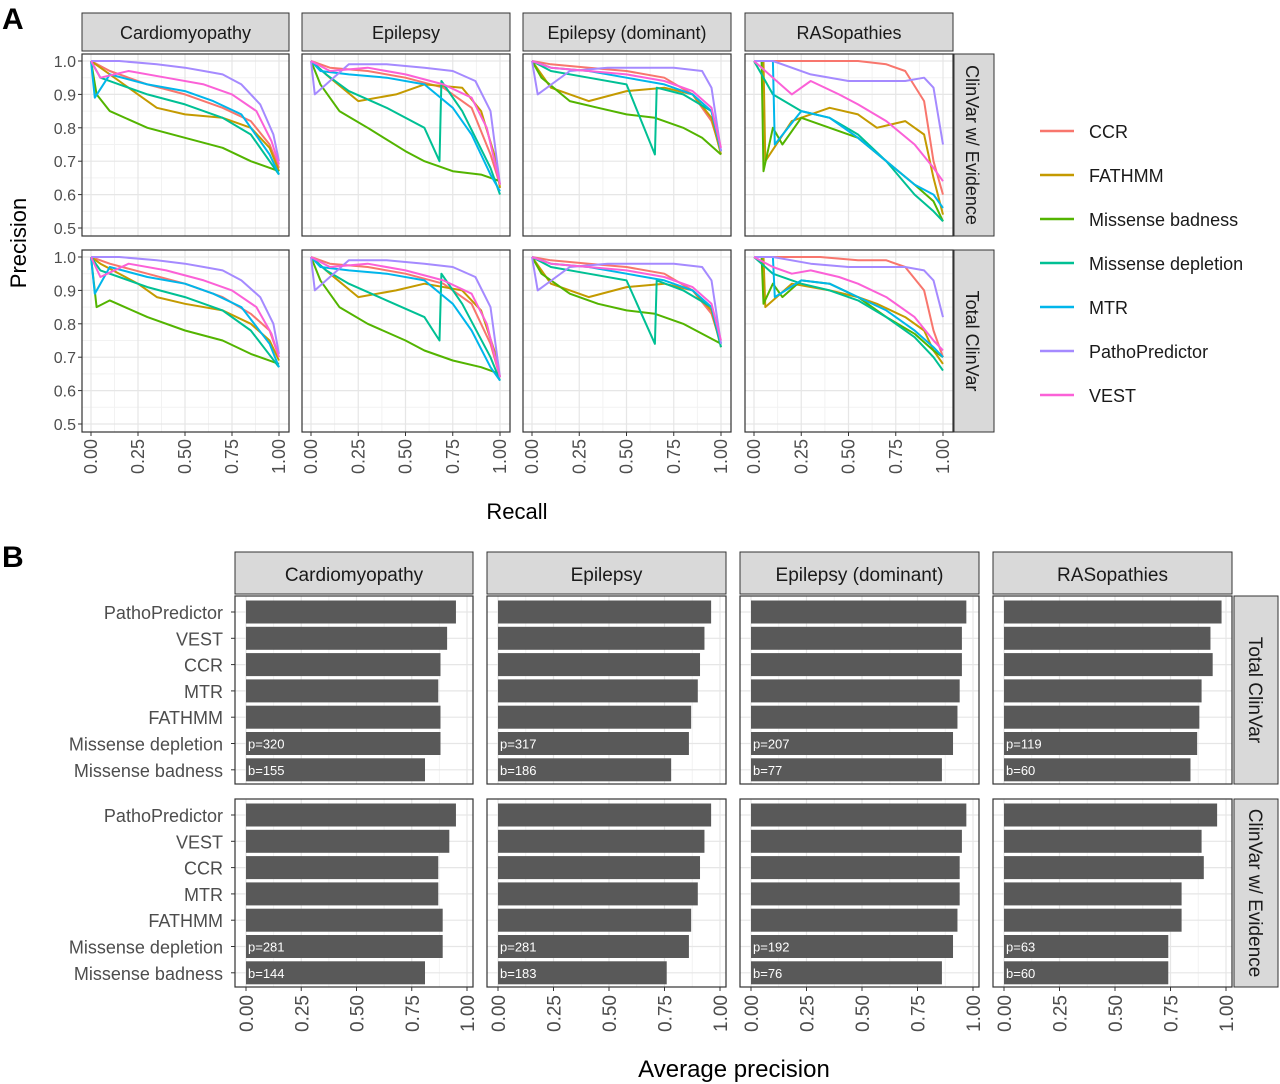 This screenshot has width=1280, height=1084. What do you see at coordinates (199, 842) in the screenshot?
I see `category-label-vest: VEST` at bounding box center [199, 842].